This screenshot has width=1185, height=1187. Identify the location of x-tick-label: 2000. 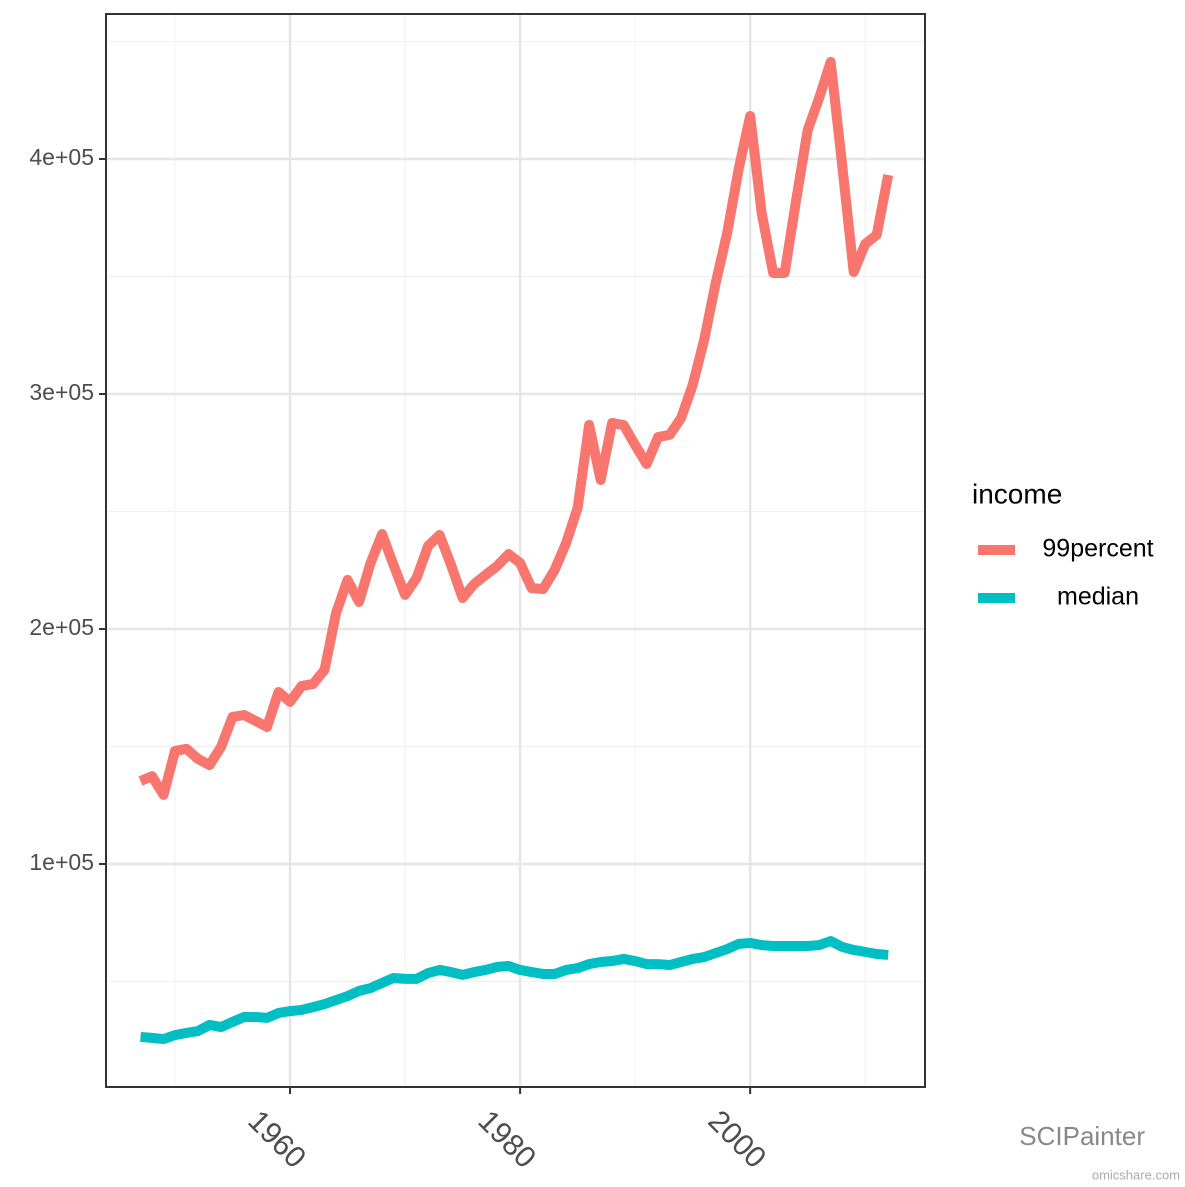
(737, 1139).